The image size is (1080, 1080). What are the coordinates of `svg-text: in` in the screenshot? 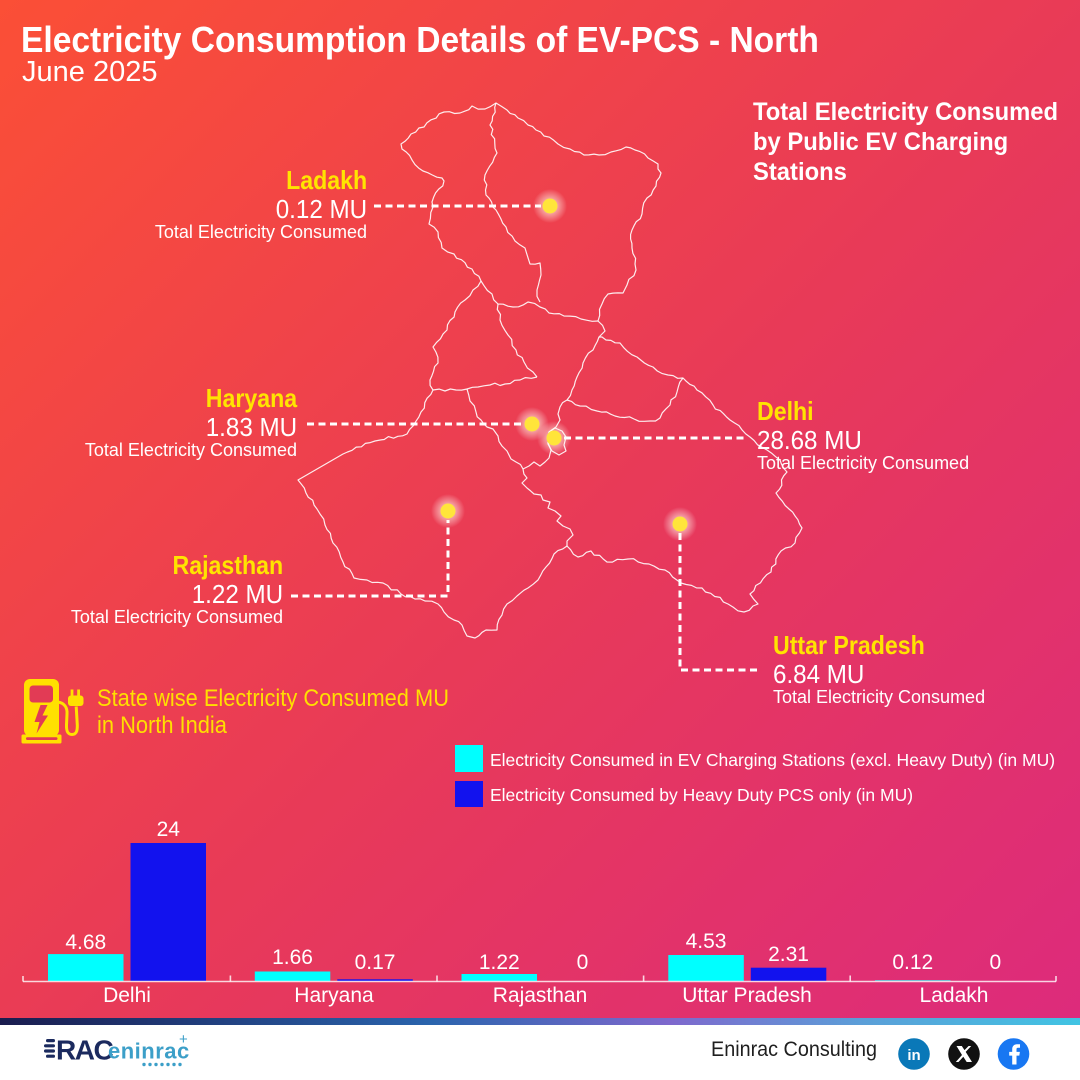 It's located at (913, 1055).